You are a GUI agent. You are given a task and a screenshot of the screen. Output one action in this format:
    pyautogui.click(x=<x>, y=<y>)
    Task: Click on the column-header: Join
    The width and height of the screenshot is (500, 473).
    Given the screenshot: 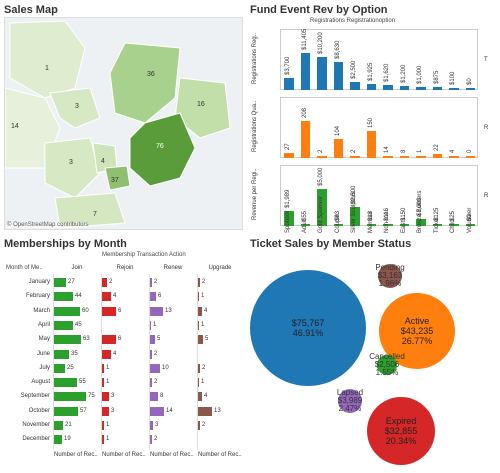 What is the action you would take?
    pyautogui.click(x=77, y=268)
    